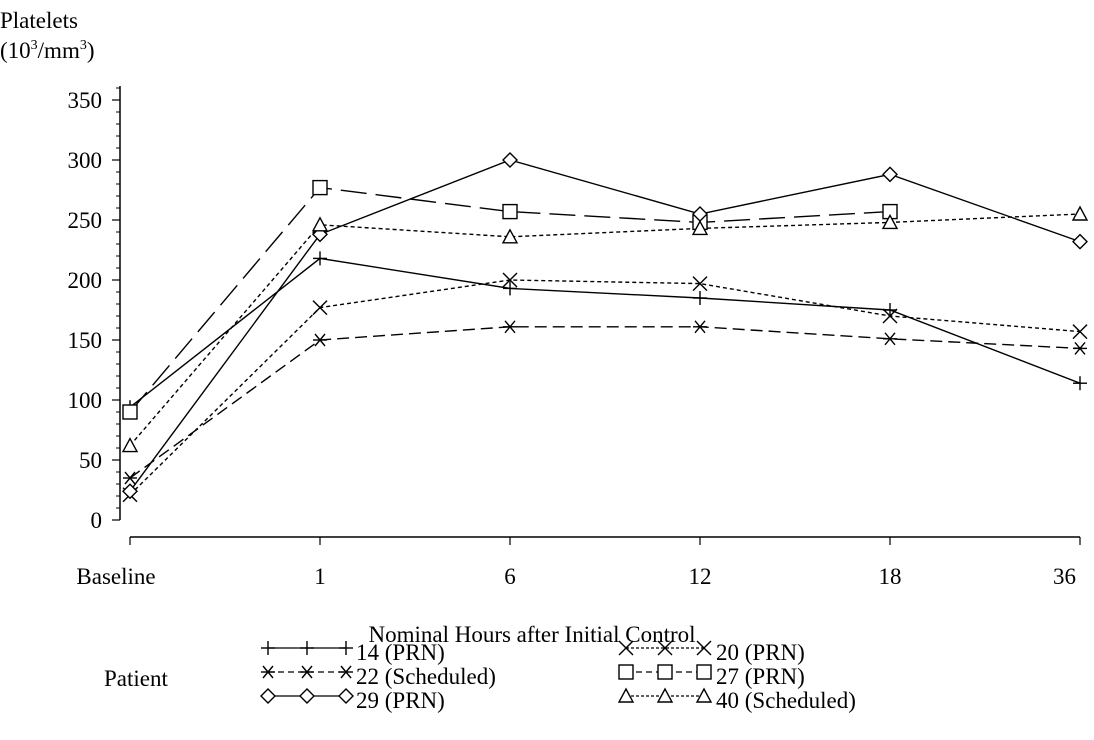 Image resolution: width=1094 pixels, height=740 pixels. Describe the element at coordinates (760, 676) in the screenshot. I see `legend-label-27-prn: 27 (PRN)` at that location.